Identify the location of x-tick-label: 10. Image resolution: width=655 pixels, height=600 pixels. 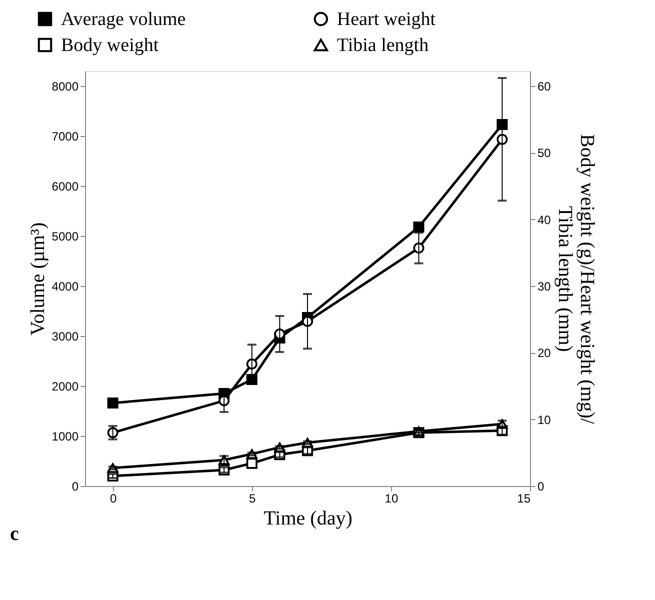
(391, 499).